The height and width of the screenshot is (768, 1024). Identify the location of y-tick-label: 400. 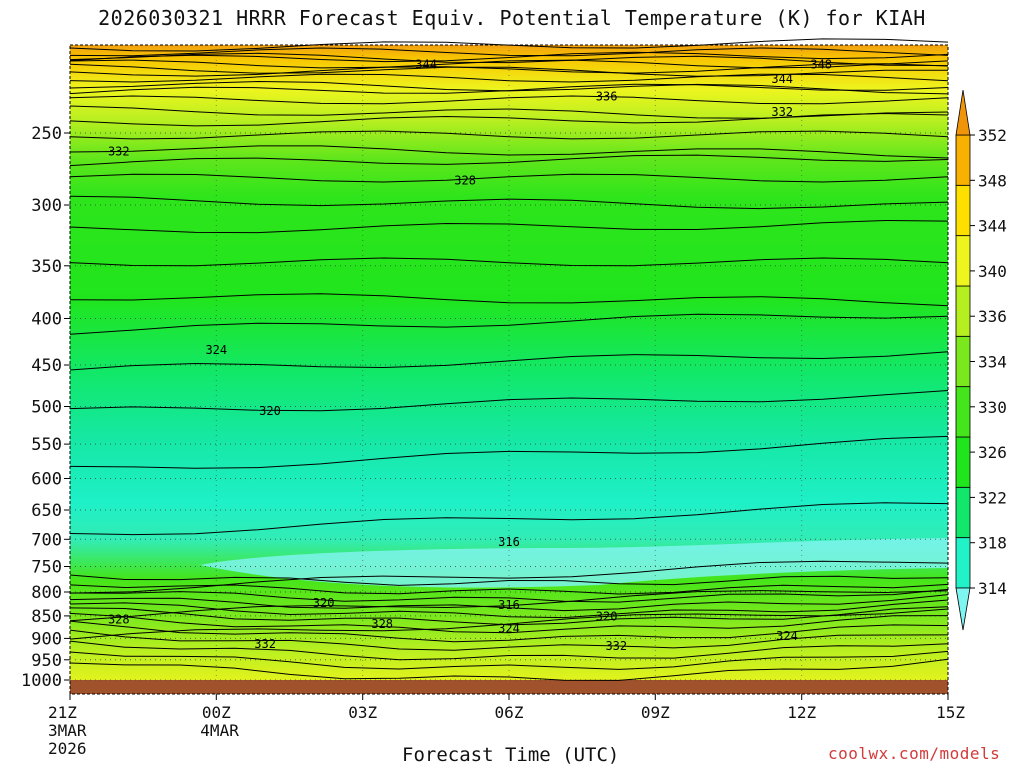
(46, 320).